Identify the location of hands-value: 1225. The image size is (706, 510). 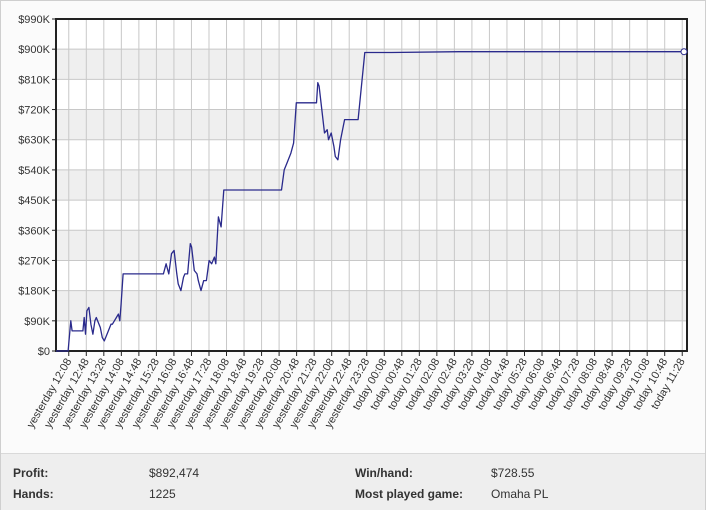
(162, 494).